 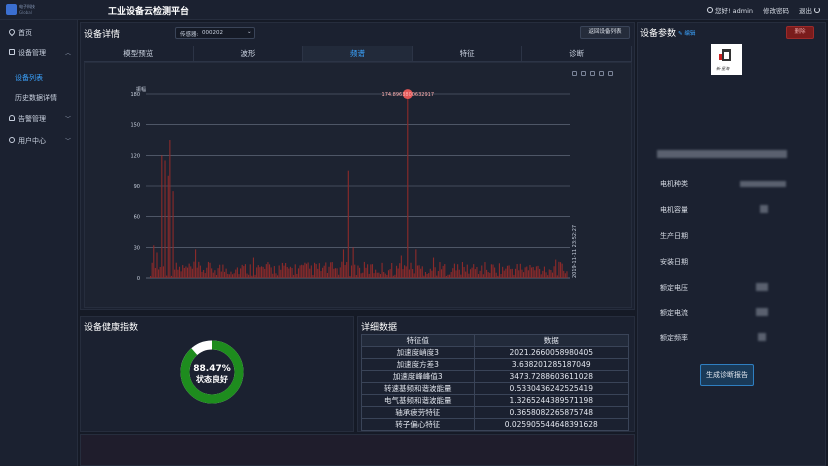 What do you see at coordinates (577, 53) in the screenshot?
I see `tab-diagnosis: 诊断` at bounding box center [577, 53].